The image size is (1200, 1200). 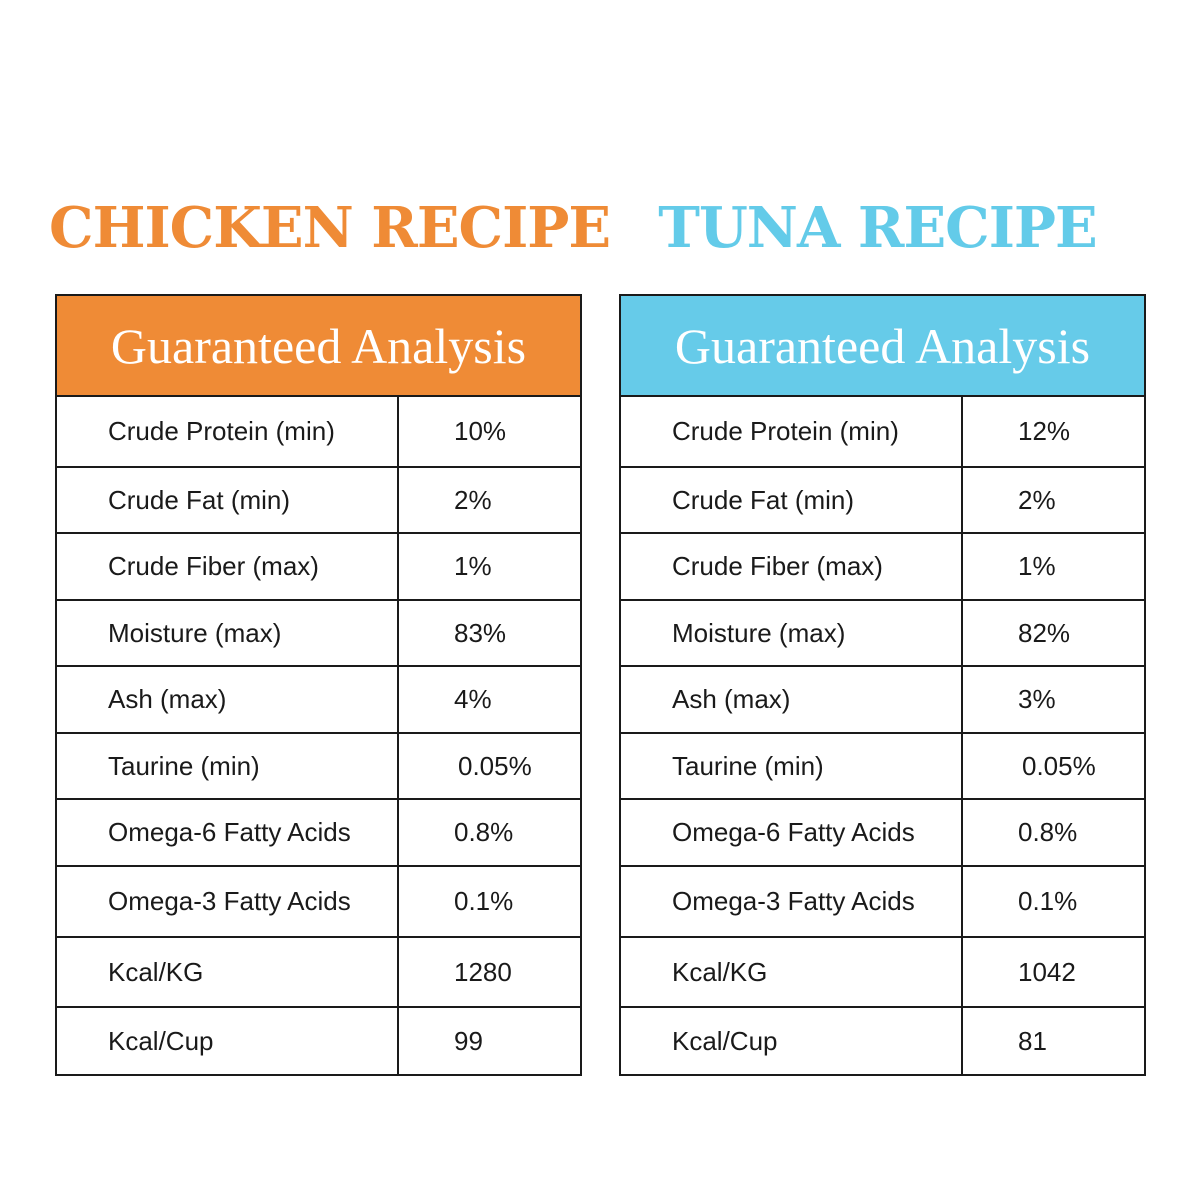 I want to click on table-row: Moisture (max) 83%, so click(x=318, y=634).